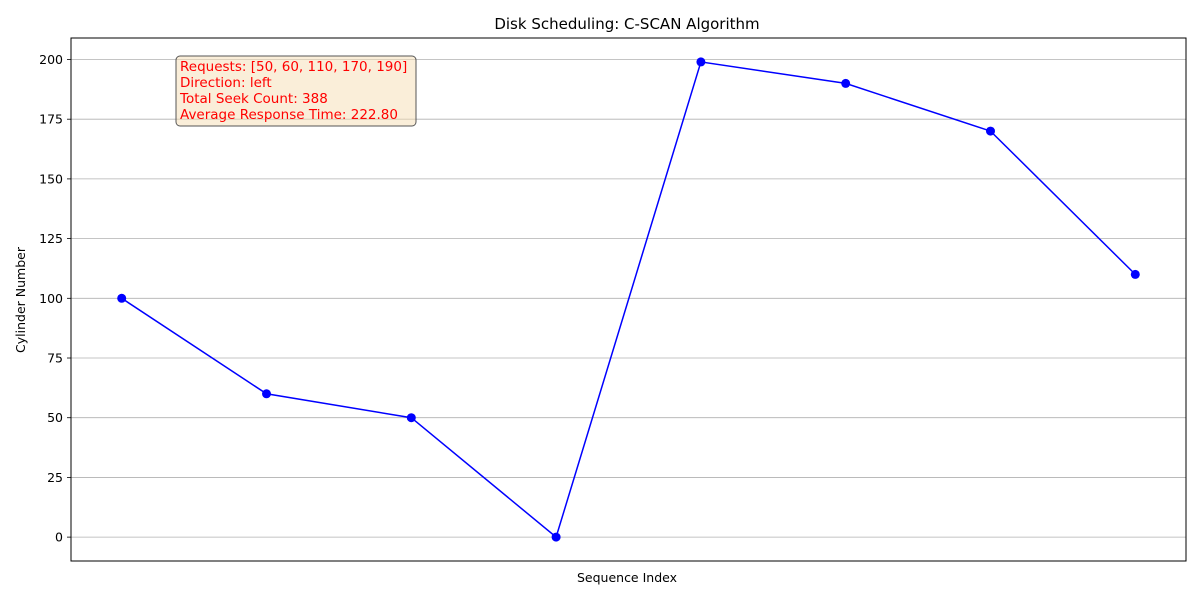 Image resolution: width=1200 pixels, height=600 pixels. Describe the element at coordinates (626, 24) in the screenshot. I see `chart-title: Disk Scheduling: C-SCAN Algorithm` at that location.